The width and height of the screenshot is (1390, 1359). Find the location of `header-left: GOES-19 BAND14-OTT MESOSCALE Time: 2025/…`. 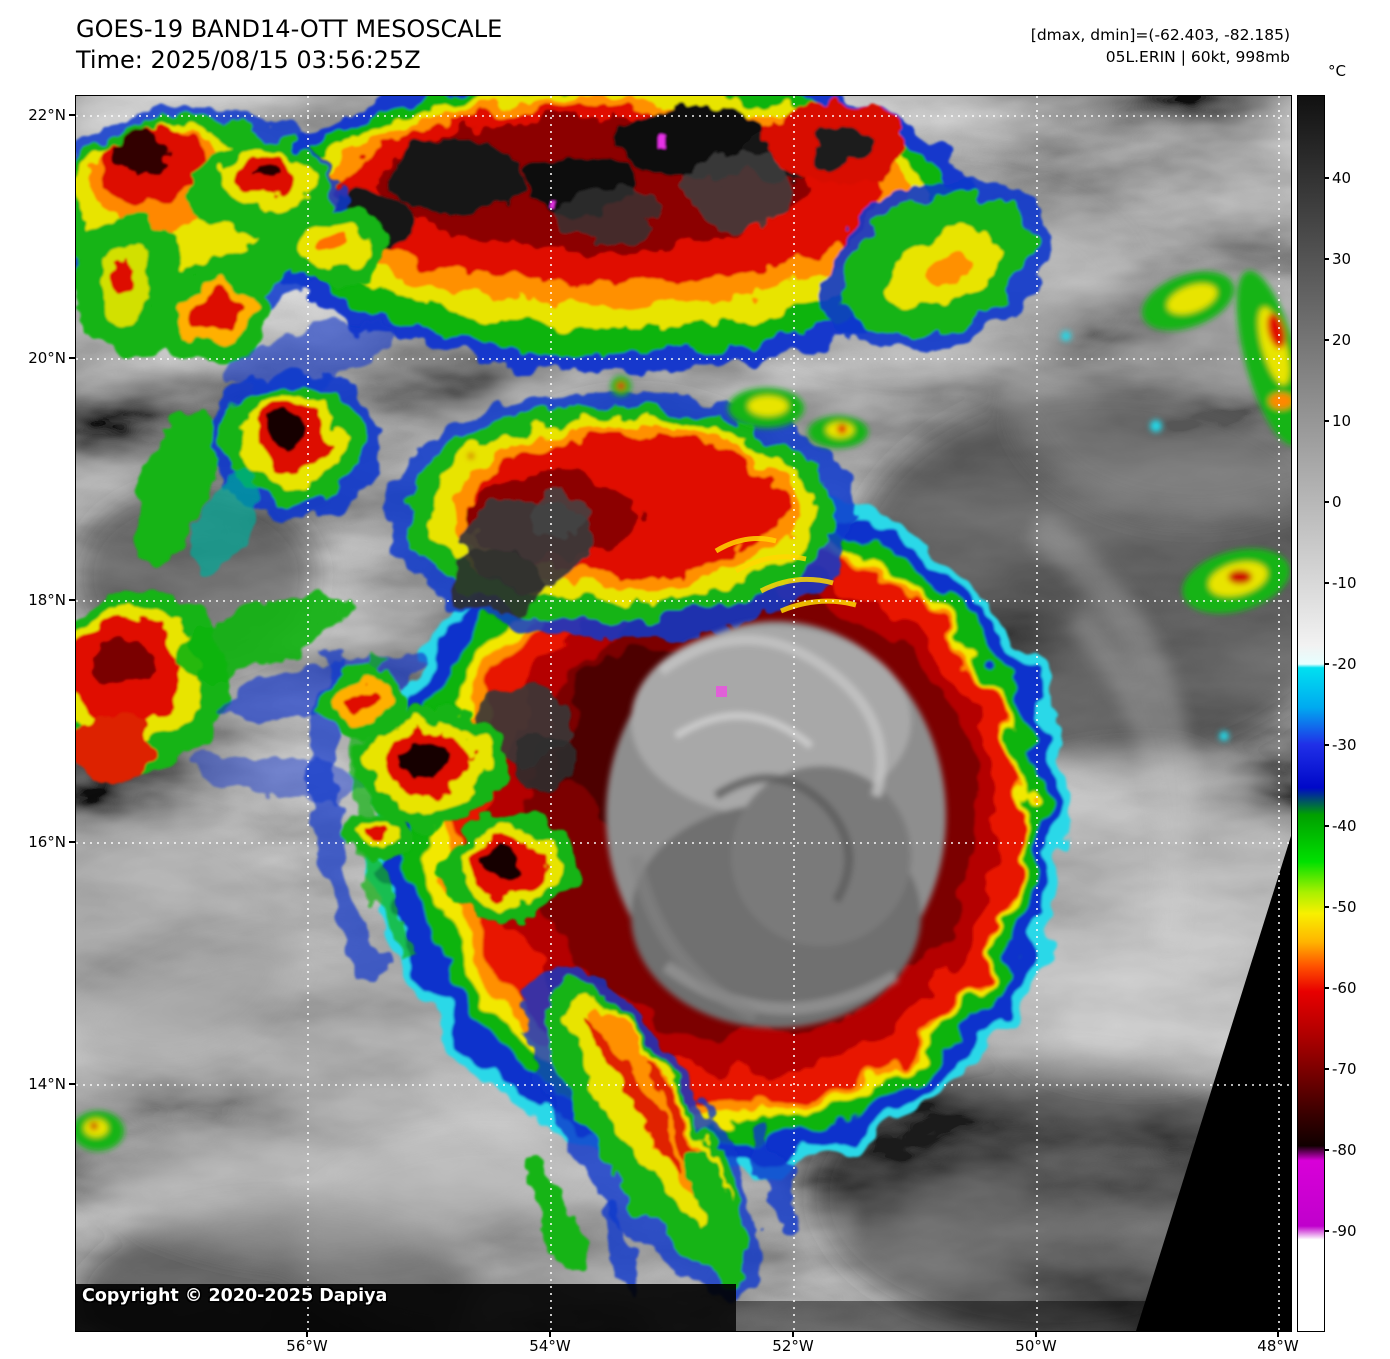

header-left: GOES-19 BAND14-OTT MESOSCALE Time: 2025/… is located at coordinates (289, 45).